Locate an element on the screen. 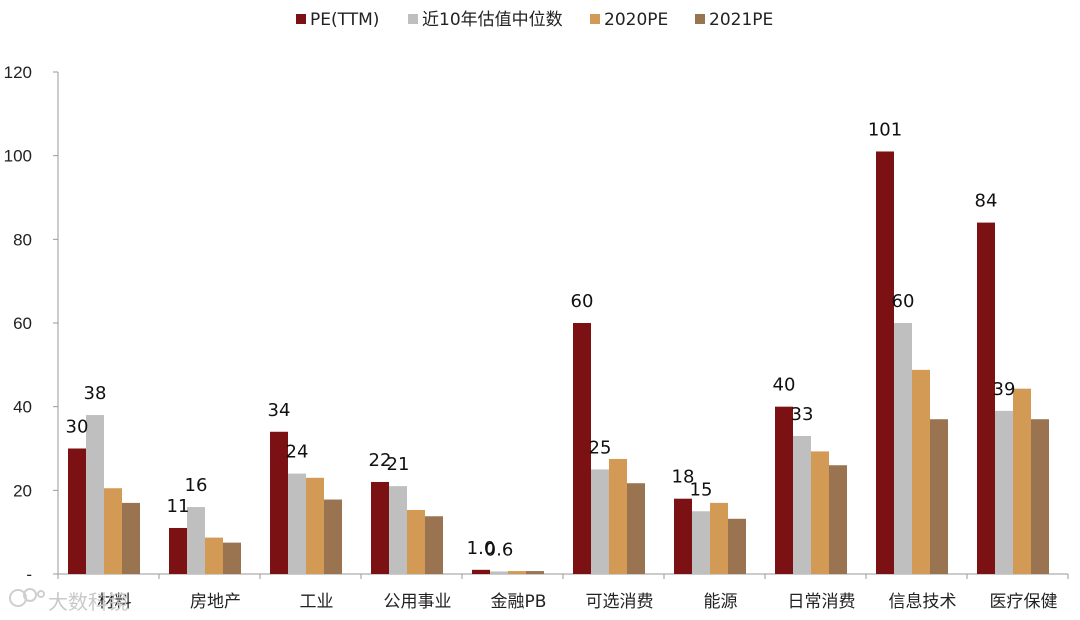  legend-label: 2020PE is located at coordinates (636, 20).